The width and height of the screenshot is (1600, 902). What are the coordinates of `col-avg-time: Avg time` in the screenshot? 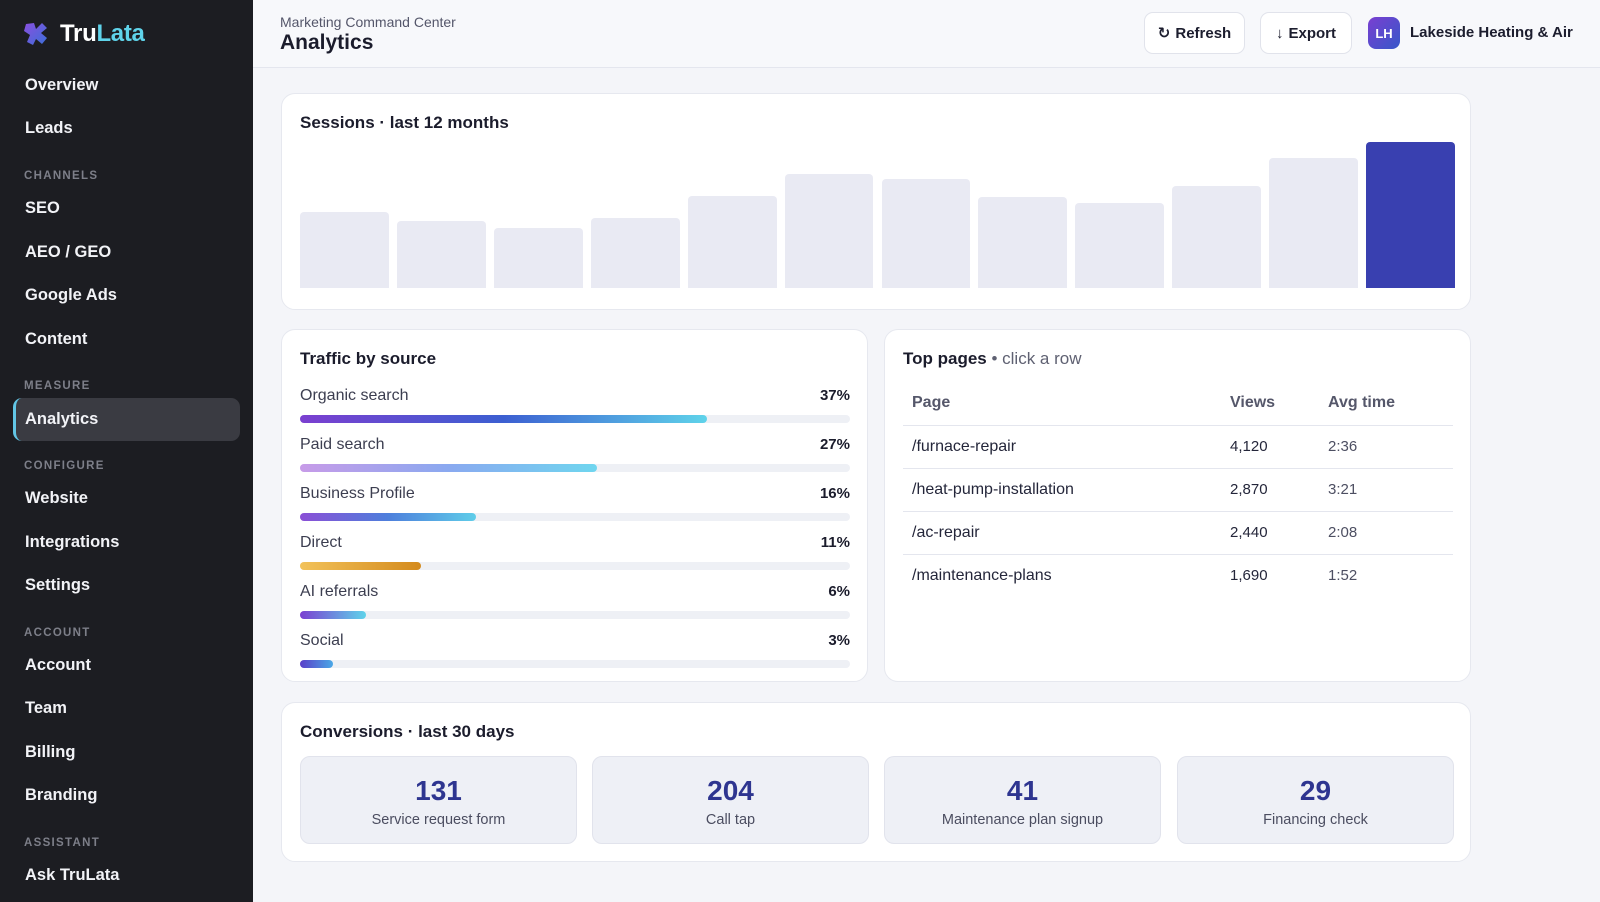 It's located at (1386, 404).